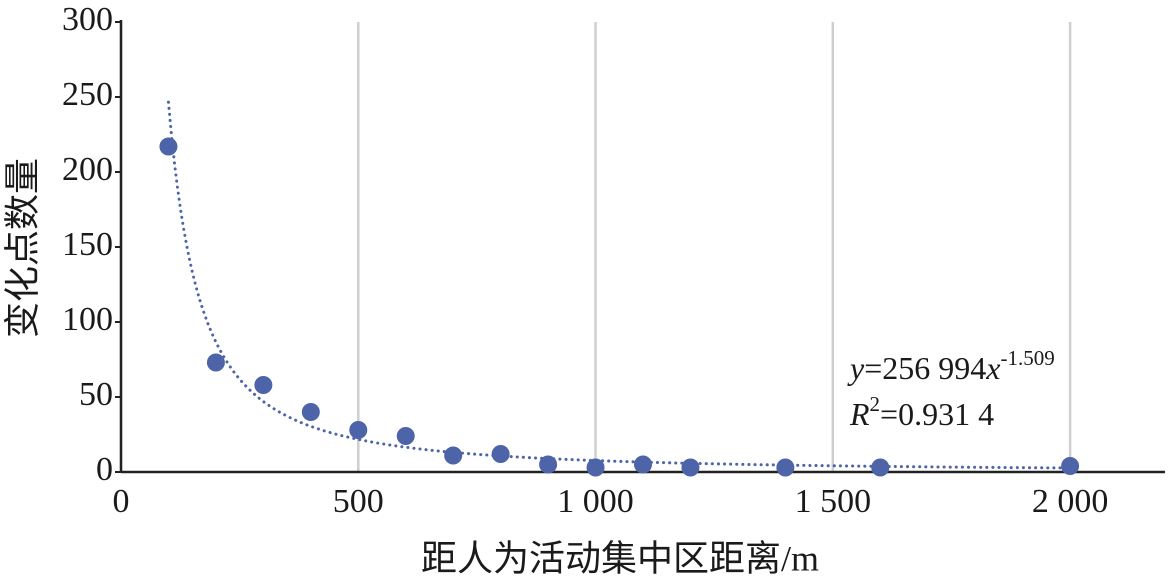 The image size is (1170, 584). Describe the element at coordinates (358, 501) in the screenshot. I see `x-tick-label: 500` at that location.